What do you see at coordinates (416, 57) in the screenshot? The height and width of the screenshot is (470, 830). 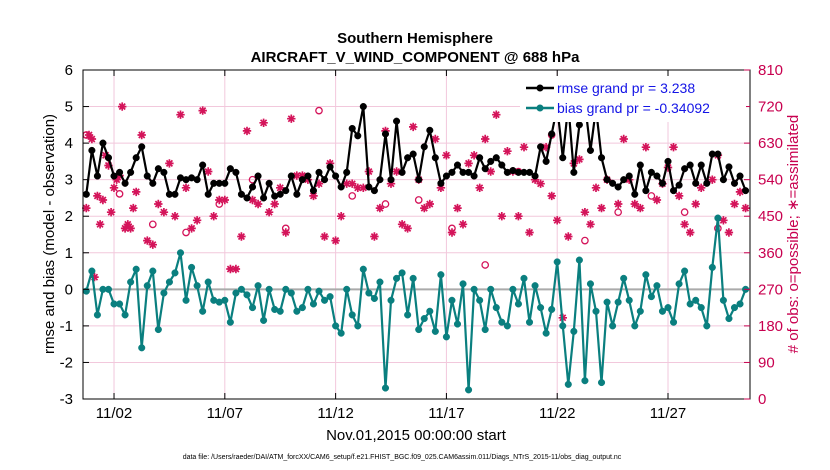 I see `chart-title-line-2: AIRCRAFT_V_WIND_COMPONENT @ 688 hPa` at bounding box center [416, 57].